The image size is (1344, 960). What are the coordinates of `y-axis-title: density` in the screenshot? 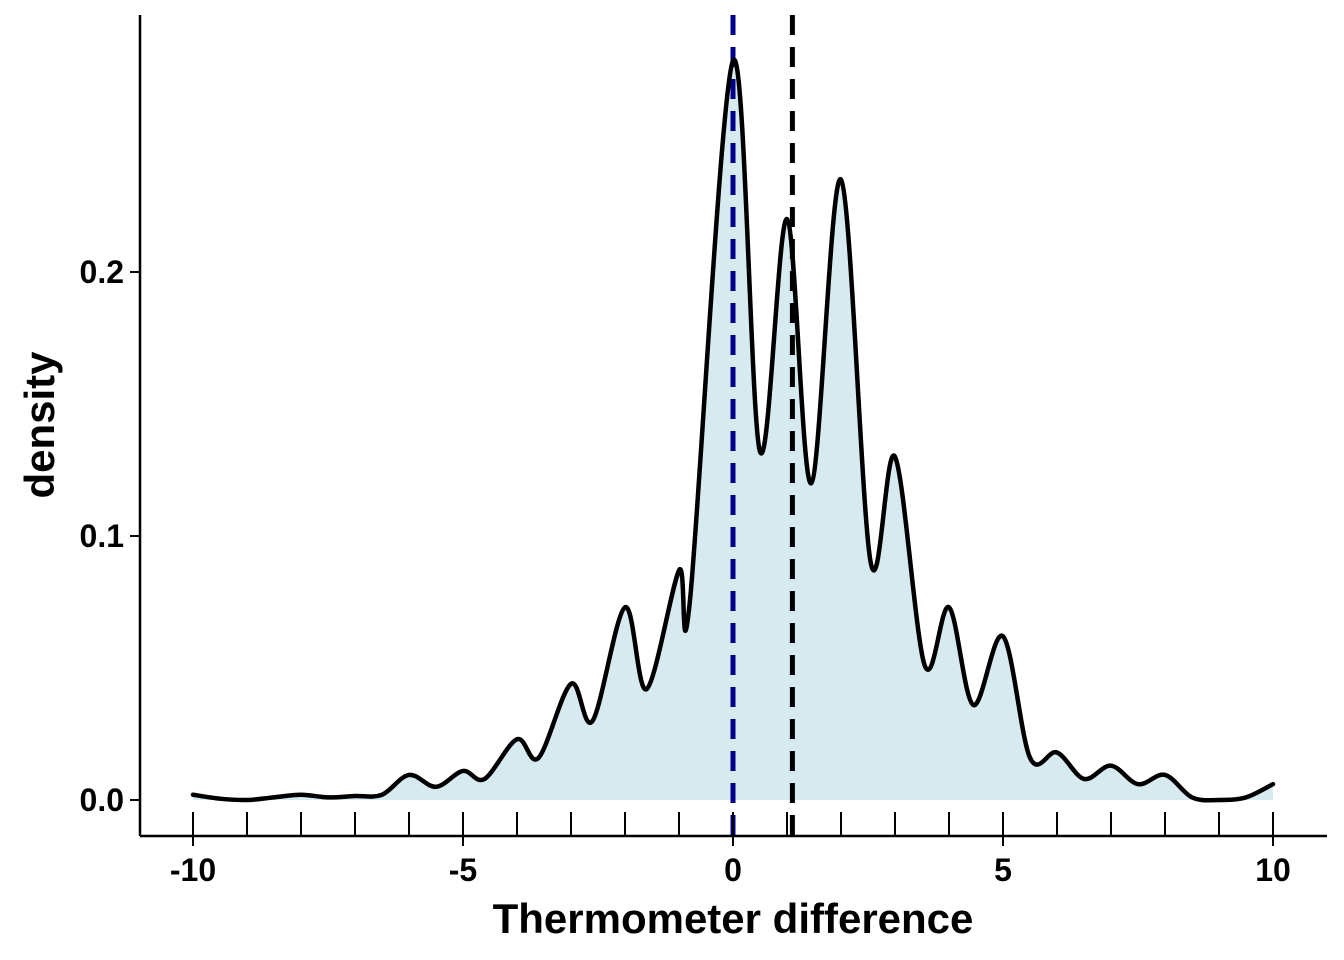 It's located at (39, 425).